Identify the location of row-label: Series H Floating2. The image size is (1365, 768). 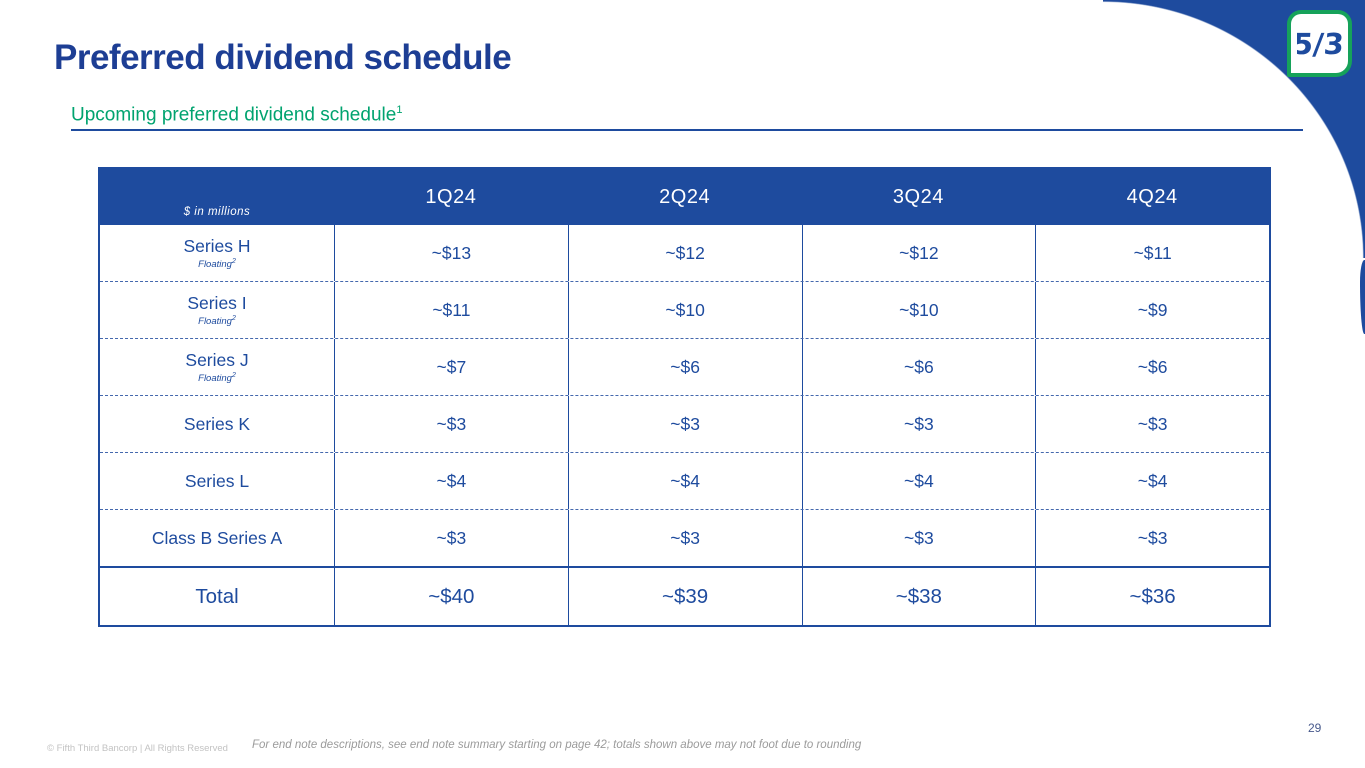
(217, 253).